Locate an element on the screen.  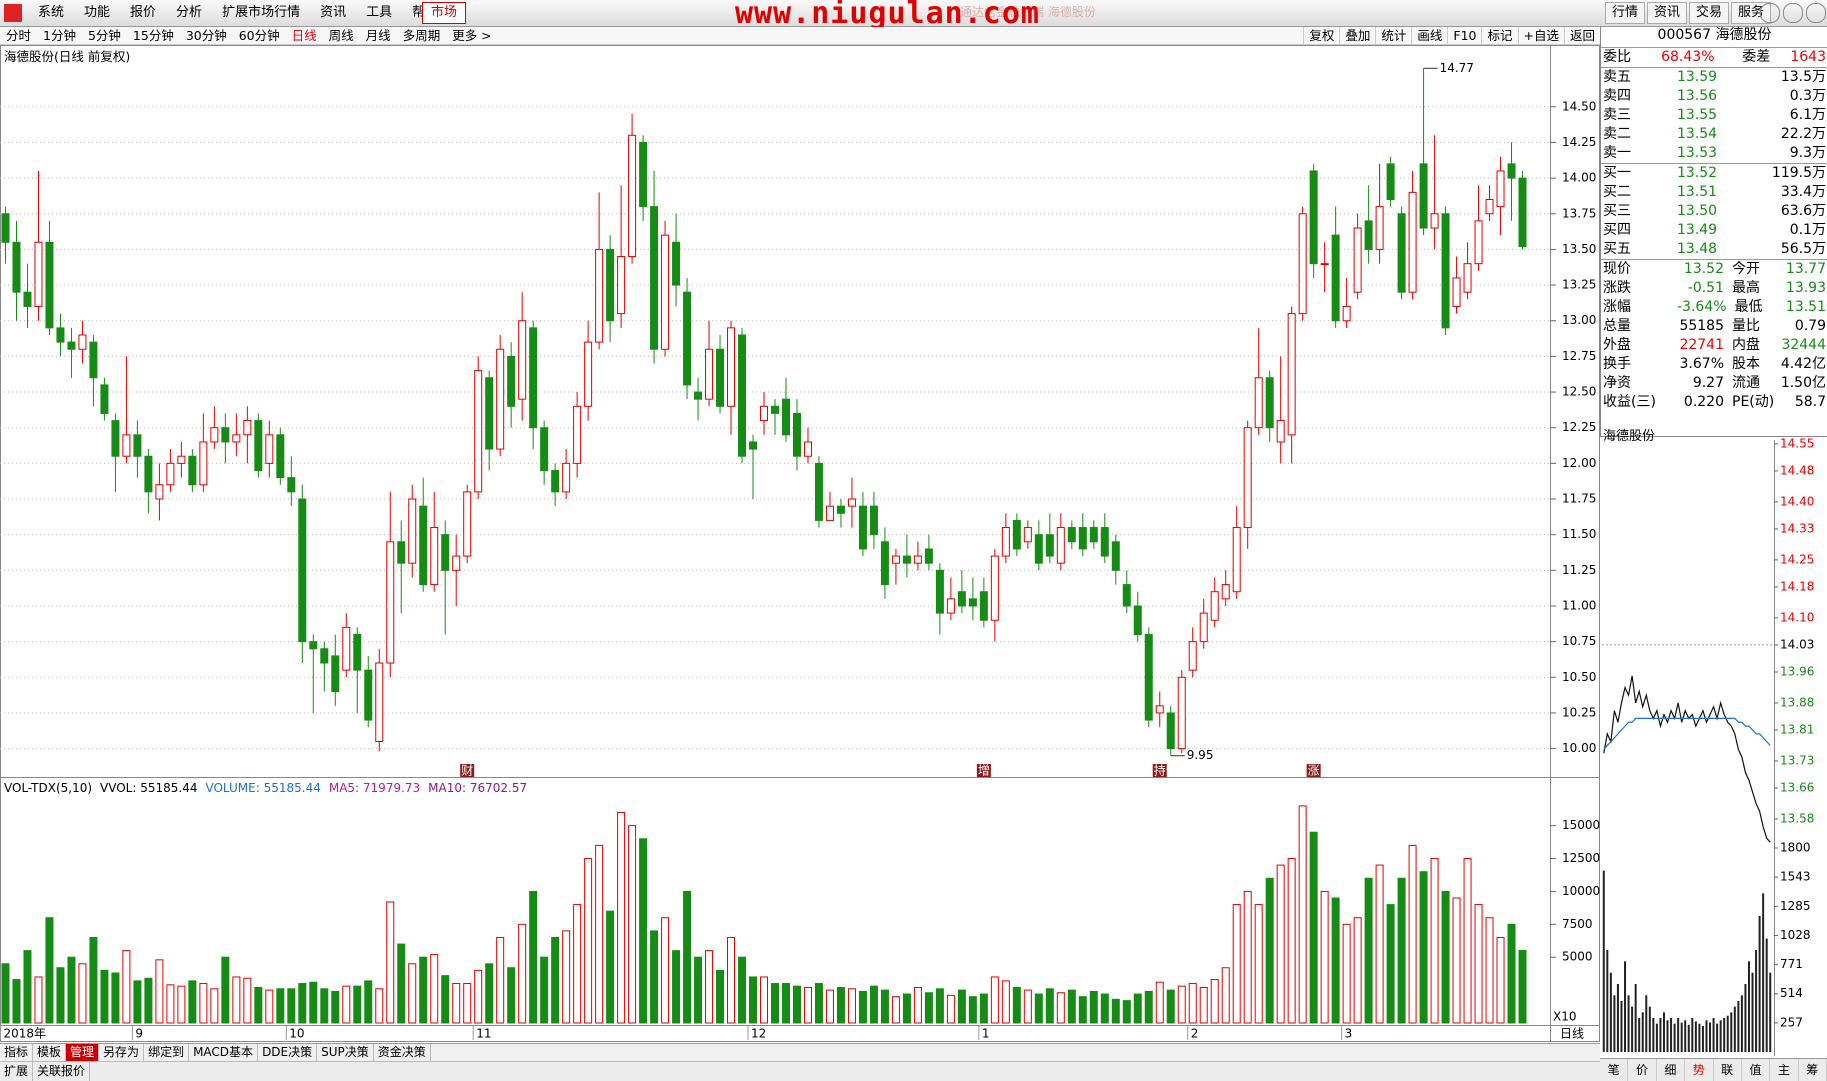
quote-volume: 33.4万 is located at coordinates (1803, 192).